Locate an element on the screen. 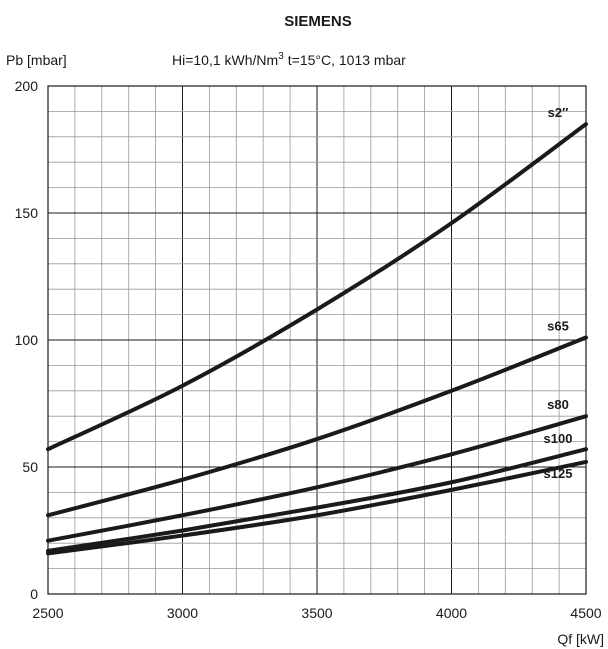 Image resolution: width=608 pixels, height=649 pixels. series-label: s125 is located at coordinates (558, 473).